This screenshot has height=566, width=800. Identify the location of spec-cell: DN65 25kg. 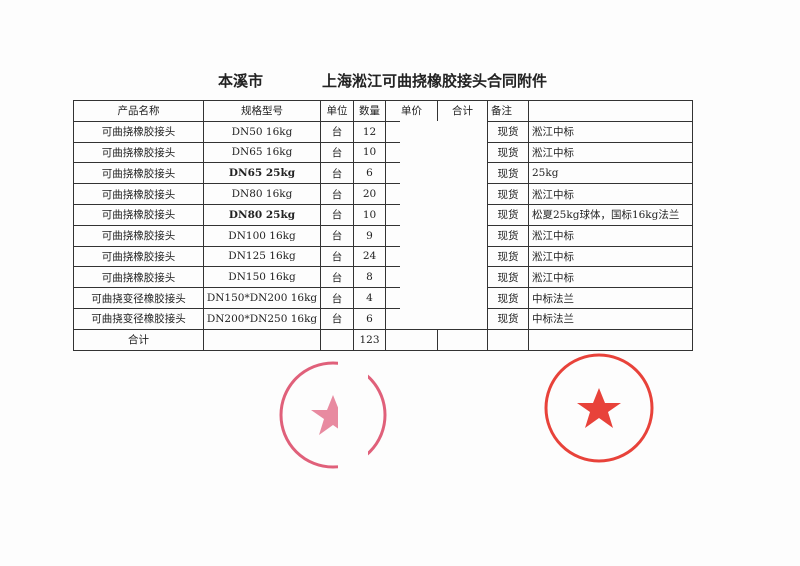
(262, 173).